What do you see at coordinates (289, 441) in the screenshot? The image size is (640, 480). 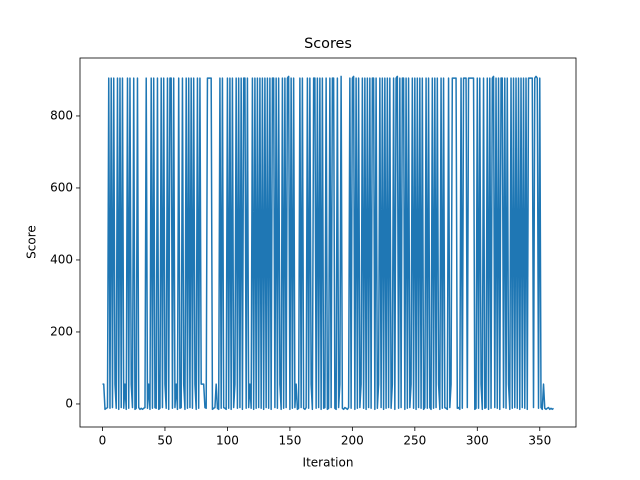 I see `x-tick-label: 150` at bounding box center [289, 441].